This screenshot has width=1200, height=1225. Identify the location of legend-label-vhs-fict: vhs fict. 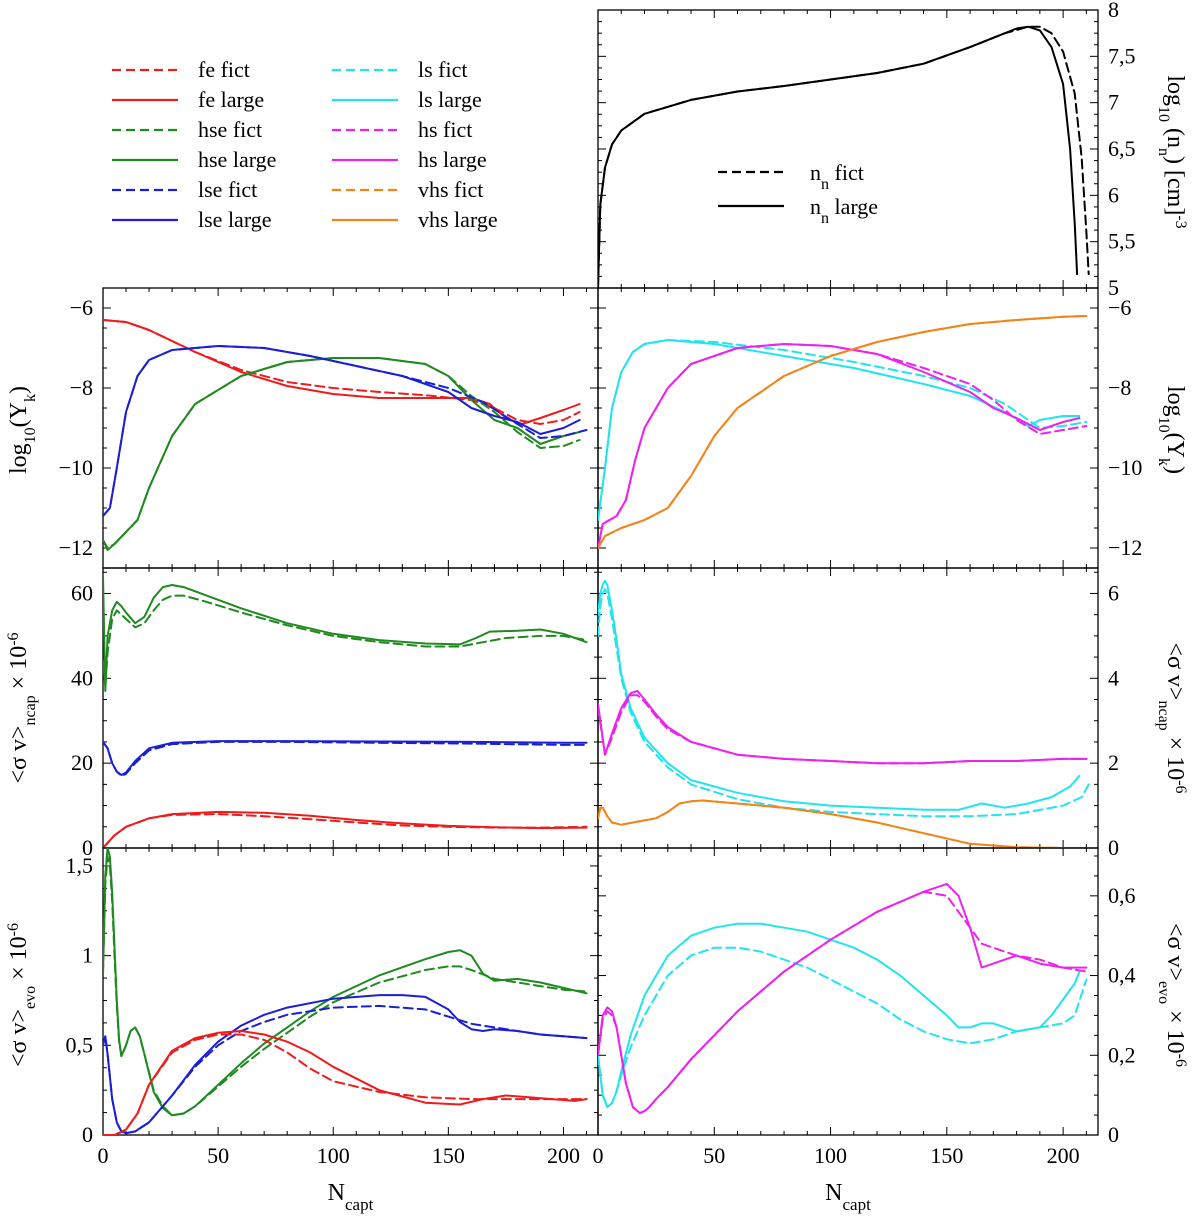
(450, 189).